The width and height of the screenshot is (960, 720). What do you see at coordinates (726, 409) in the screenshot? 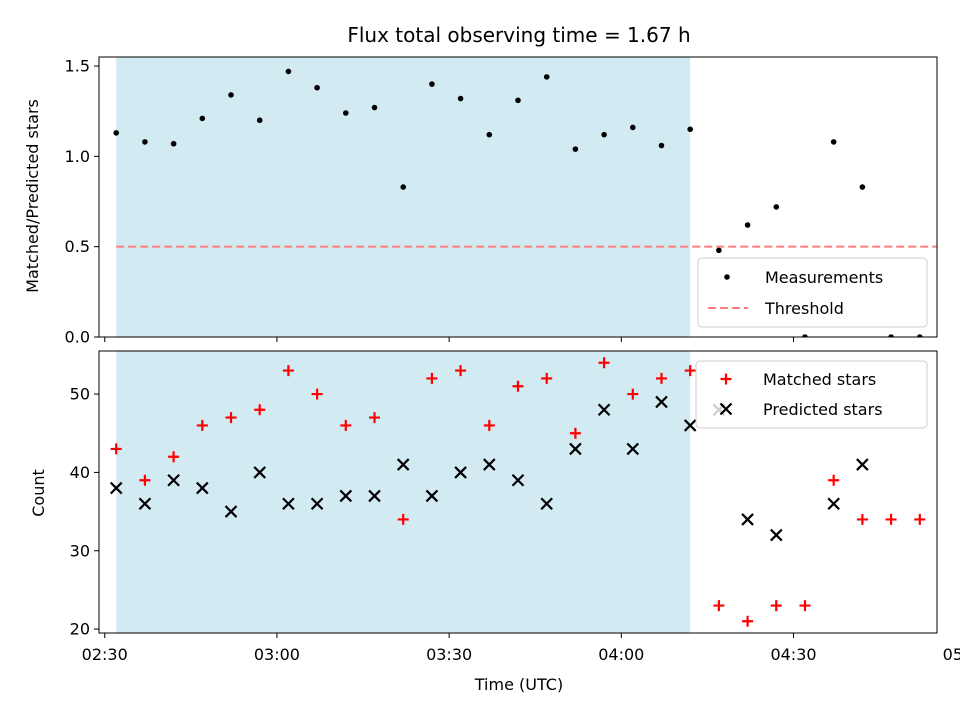
I see `legend-predicted-marker` at bounding box center [726, 409].